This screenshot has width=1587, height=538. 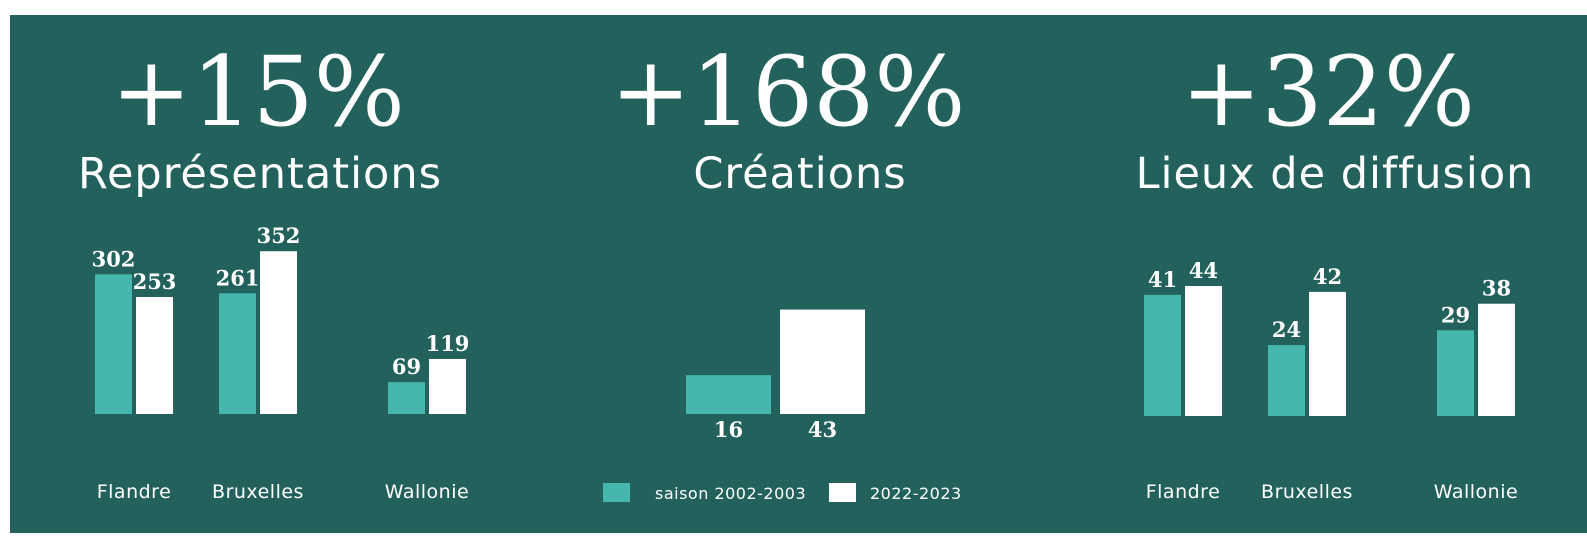 What do you see at coordinates (1162, 355) in the screenshot?
I see `bar-chart2-flandre-s0` at bounding box center [1162, 355].